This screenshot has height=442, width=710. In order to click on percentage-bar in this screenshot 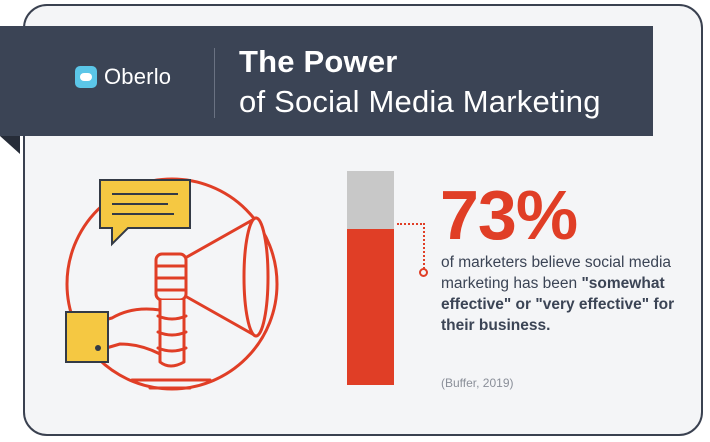, I will do `click(370, 278)`.